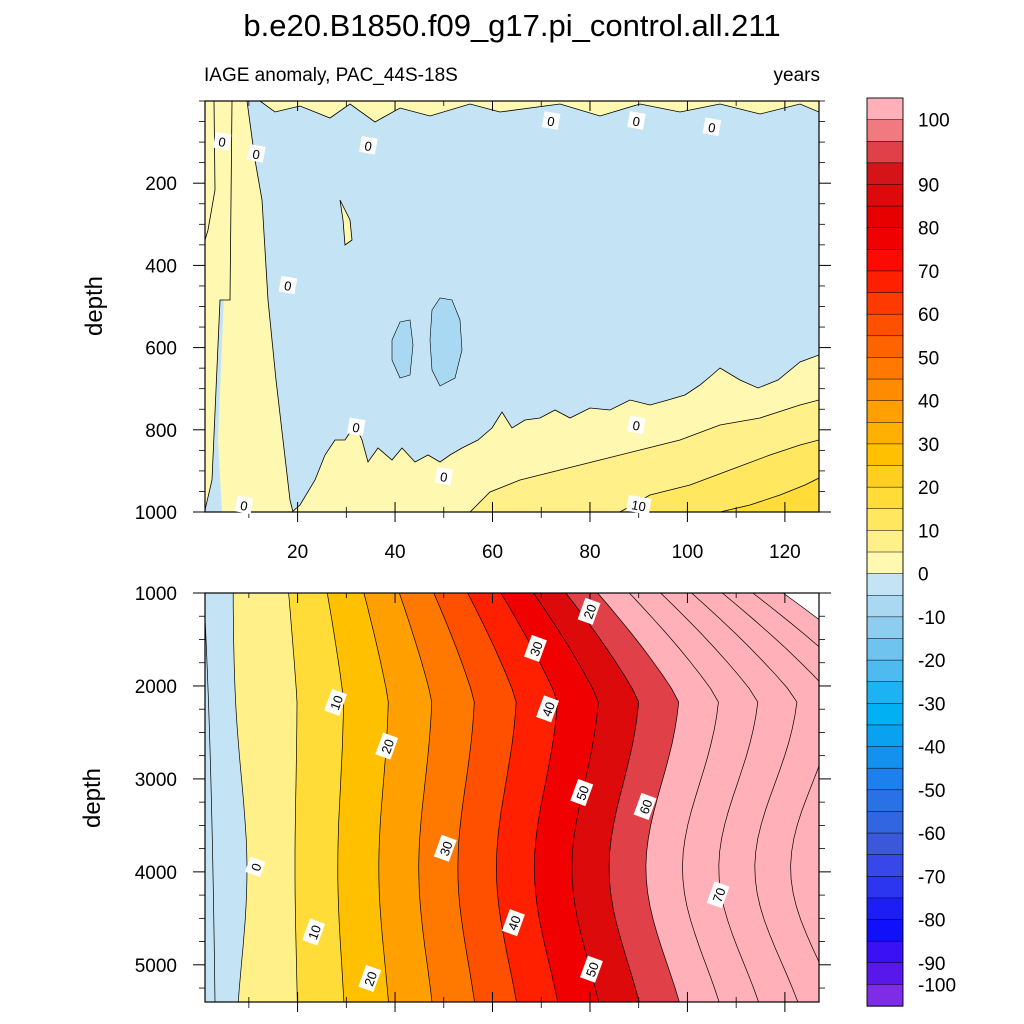 The height and width of the screenshot is (1024, 1024). Describe the element at coordinates (928, 272) in the screenshot. I see `colorbar-tick-label: 70` at that location.